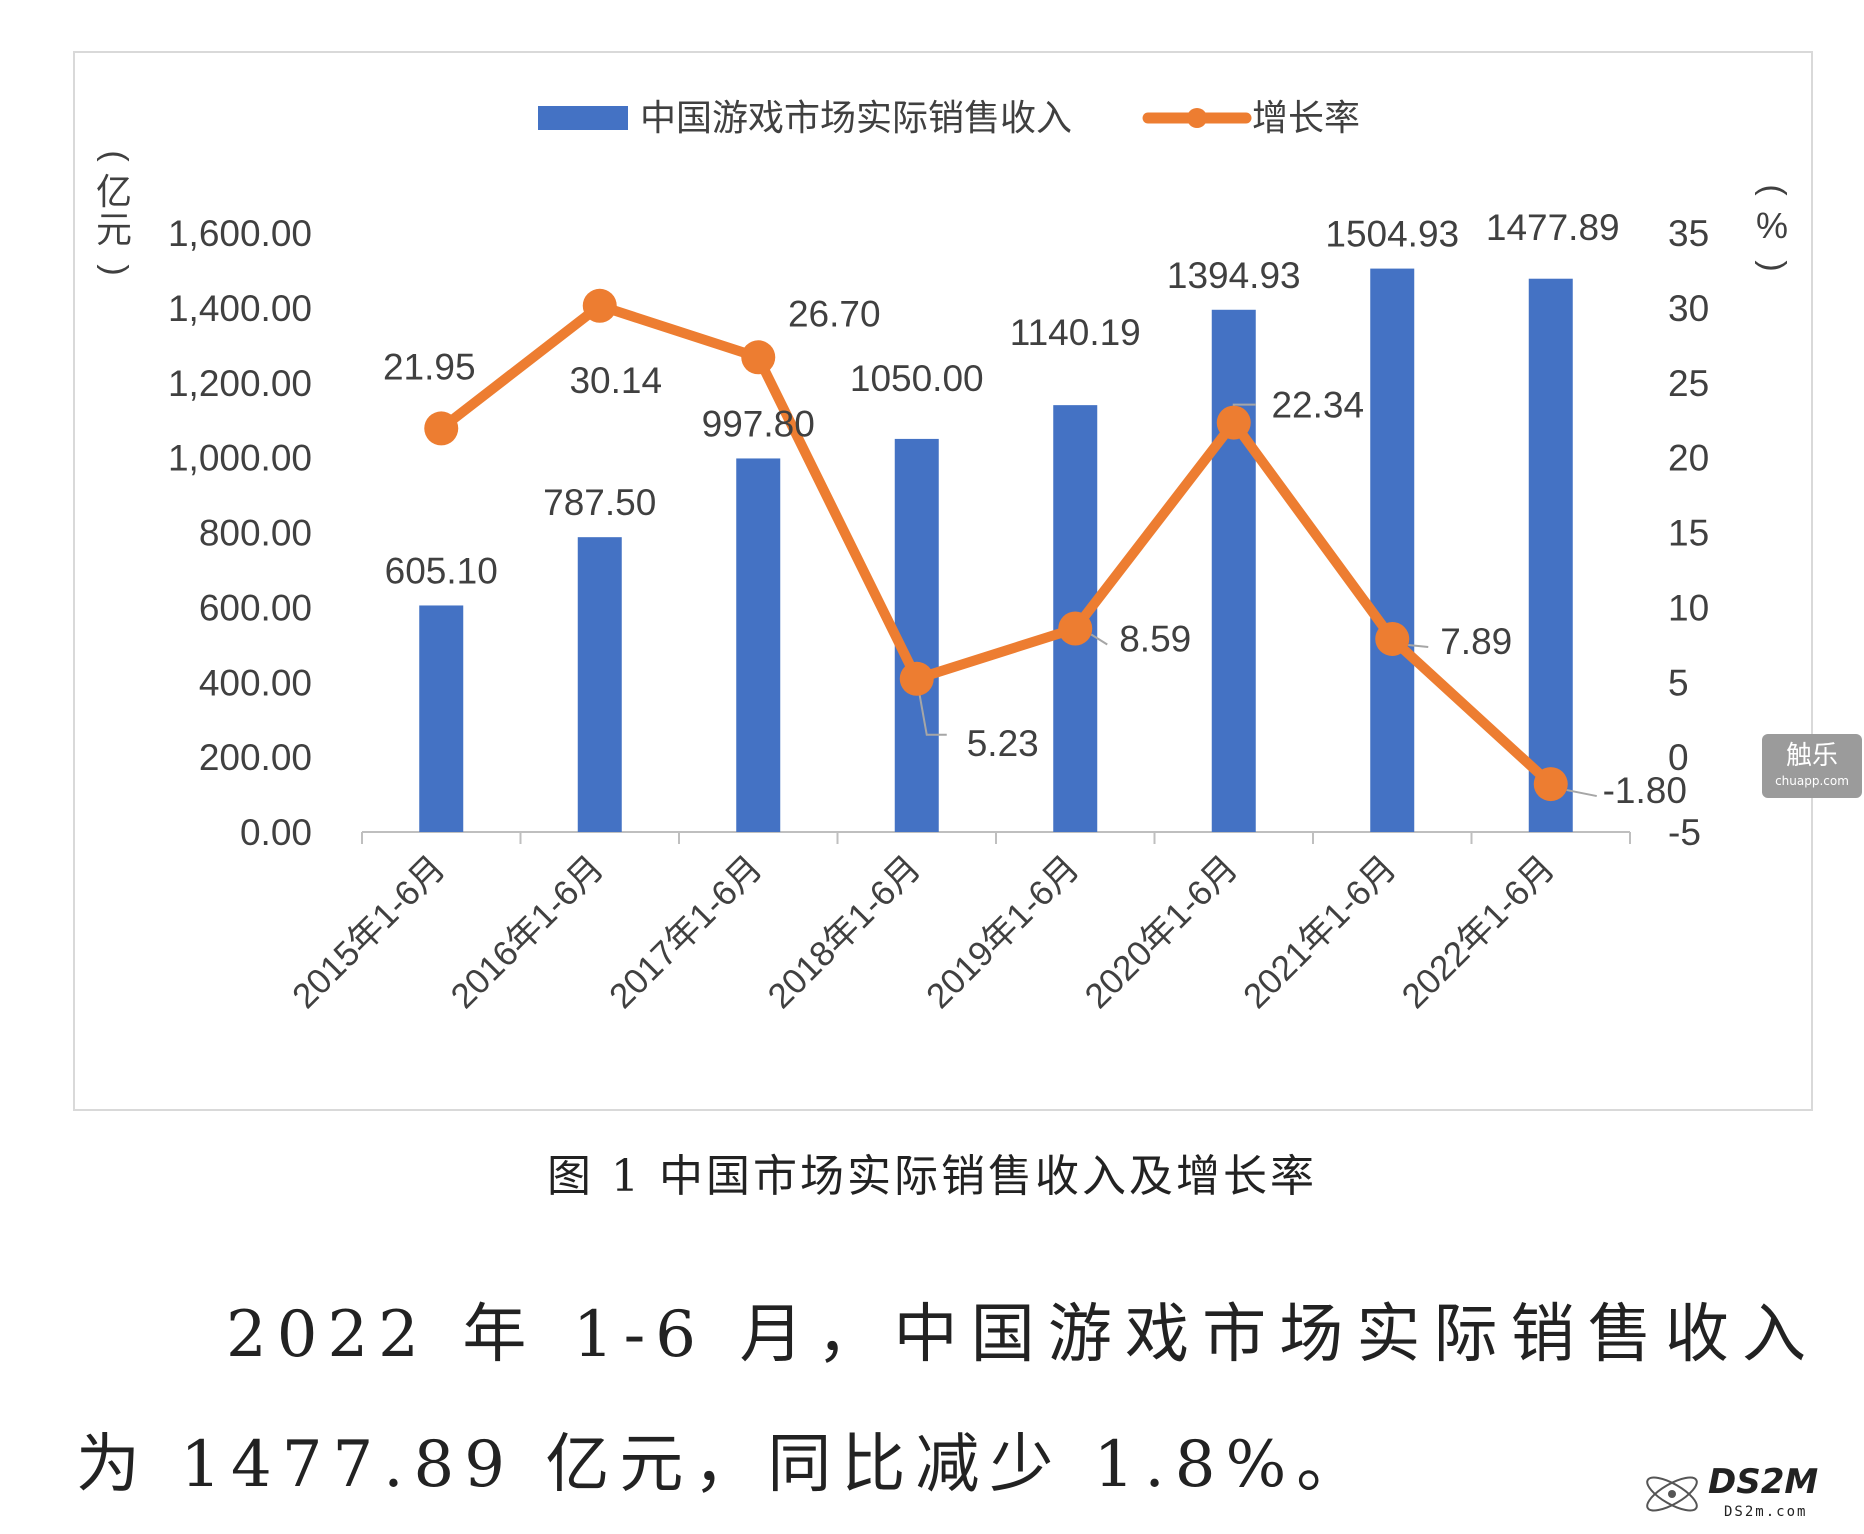 Image resolution: width=1864 pixels, height=1534 pixels. I want to click on growth-value-label: 30.14, so click(615, 380).